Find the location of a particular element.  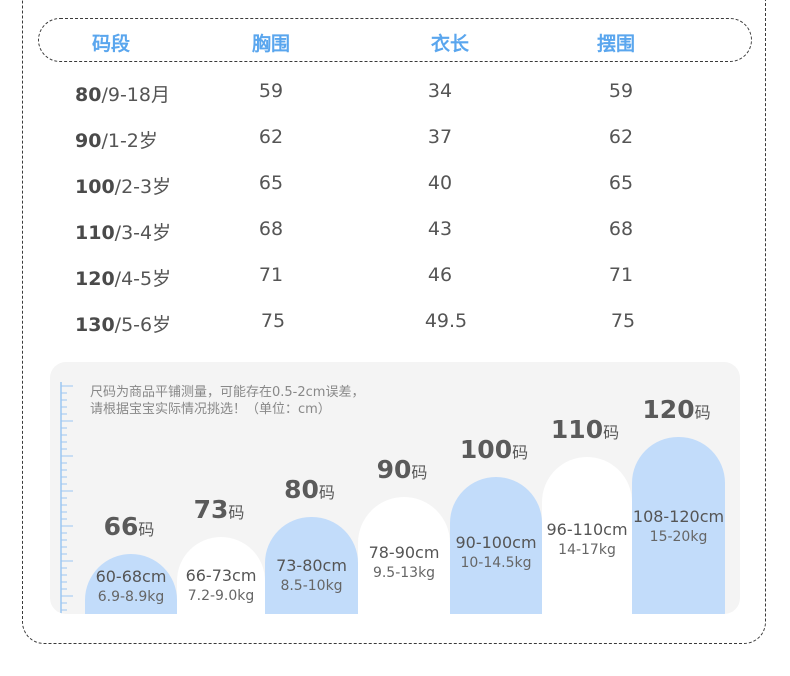

bar-code: 80 is located at coordinates (301, 489).